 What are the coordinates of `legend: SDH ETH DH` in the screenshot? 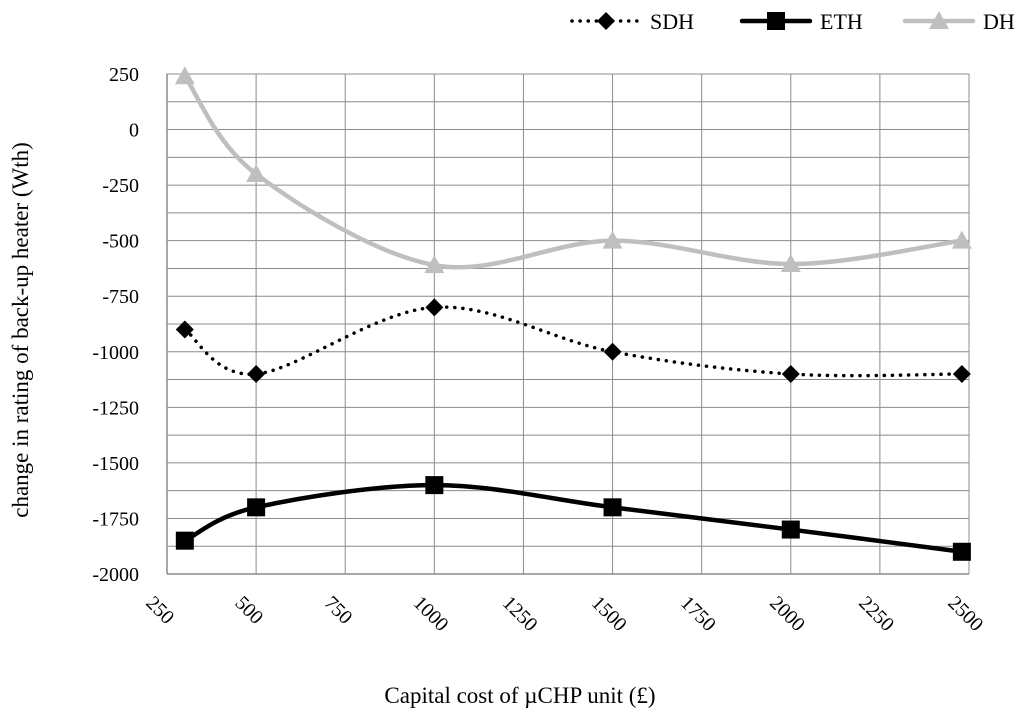 It's located at (792, 21).